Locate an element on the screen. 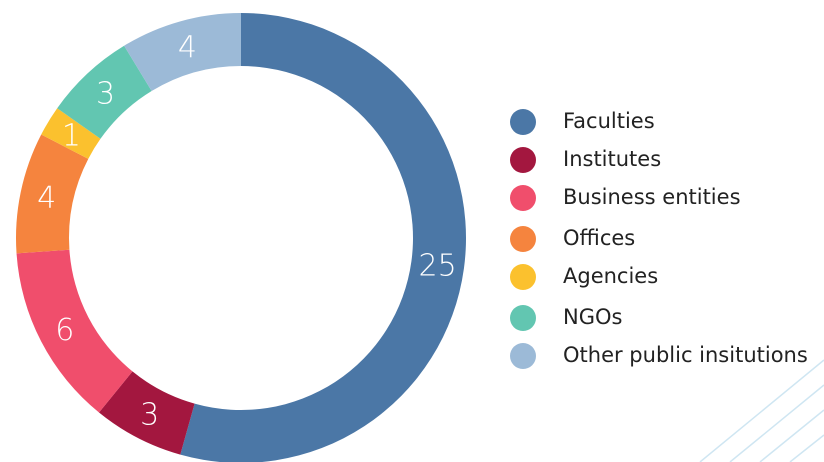 The image size is (824, 462). slice-label: 6 is located at coordinates (64, 330).